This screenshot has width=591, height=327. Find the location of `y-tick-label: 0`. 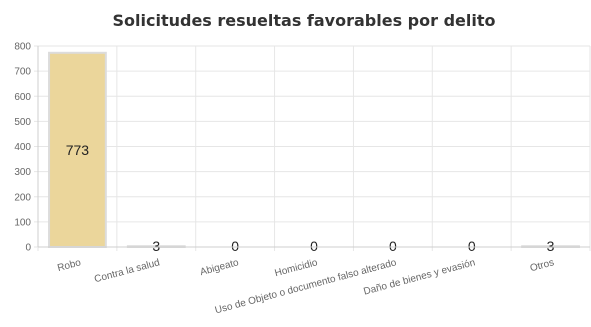

y-tick-label: 0 is located at coordinates (28, 248).